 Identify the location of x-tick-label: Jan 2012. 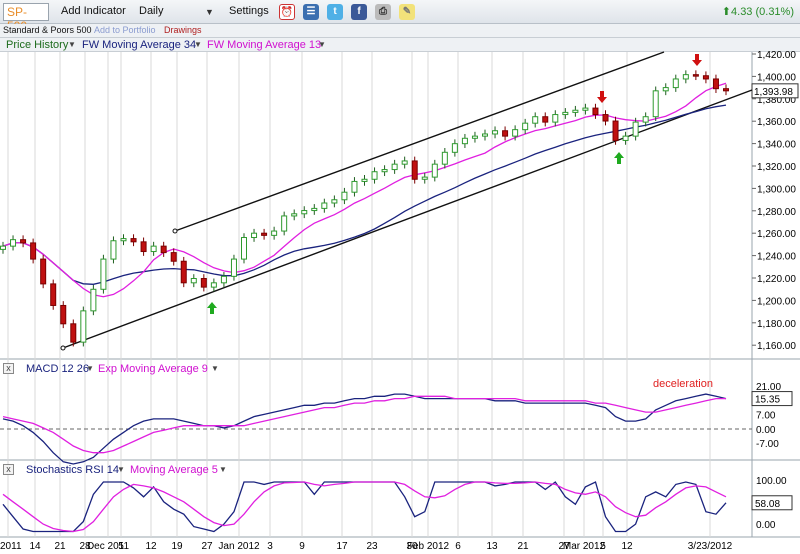
(239, 546).